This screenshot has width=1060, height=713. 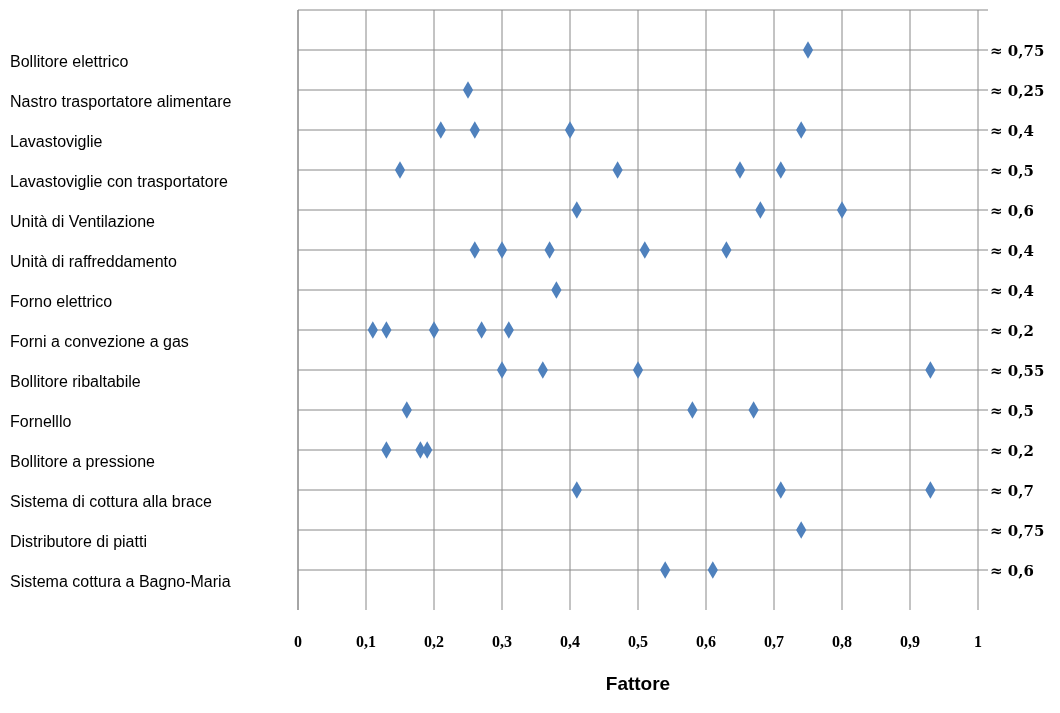 What do you see at coordinates (75, 381) in the screenshot?
I see `y-tick-label: Bollitore ribaltabile` at bounding box center [75, 381].